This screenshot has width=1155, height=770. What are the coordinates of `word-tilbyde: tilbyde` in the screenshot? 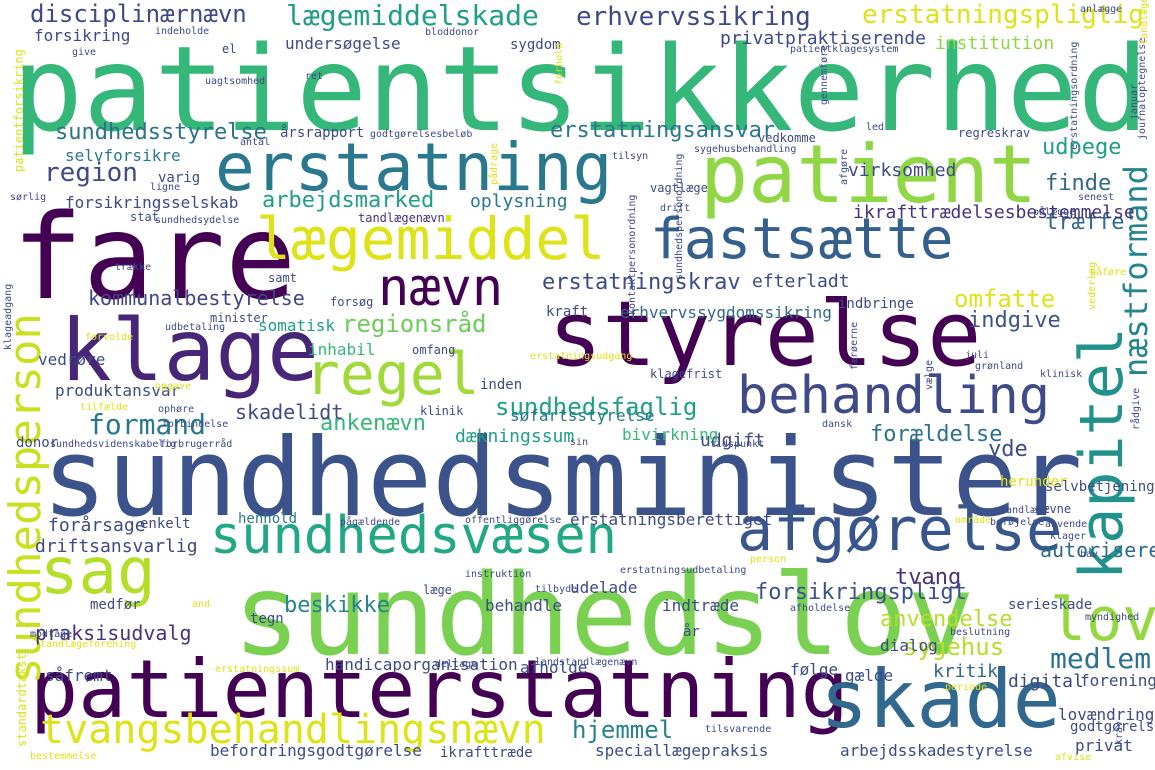 It's located at (556, 589).